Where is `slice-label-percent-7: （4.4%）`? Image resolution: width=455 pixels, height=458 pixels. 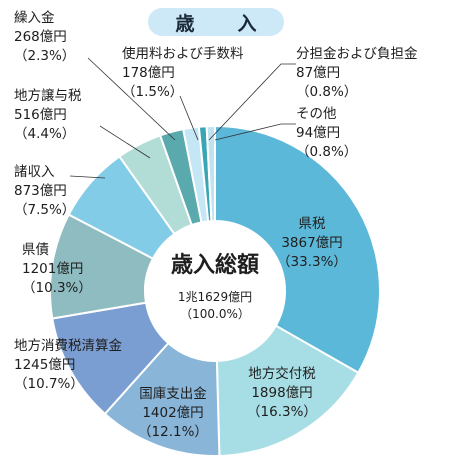
slice-label-percent-7: （4.4%） is located at coordinates (44, 134).